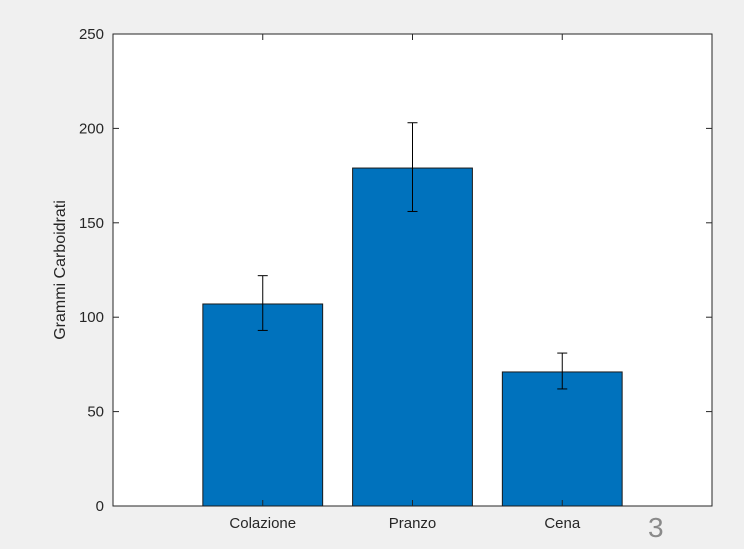 The width and height of the screenshot is (744, 549). What do you see at coordinates (562, 371) in the screenshot?
I see `errorbar-cena` at bounding box center [562, 371].